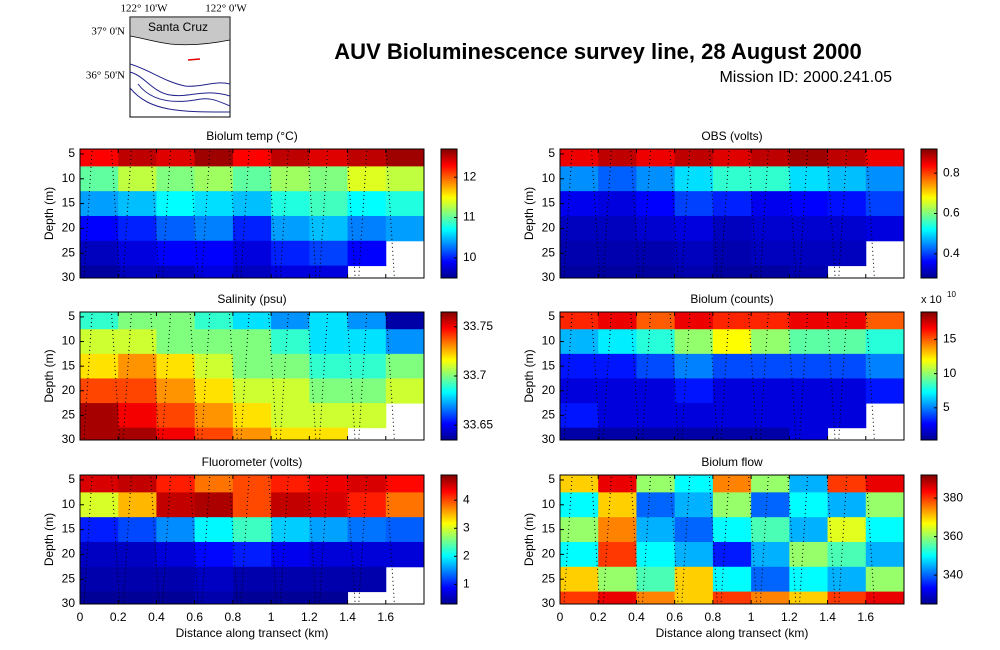  Describe the element at coordinates (598, 617) in the screenshot. I see `x-tick-label: 0.2` at that location.